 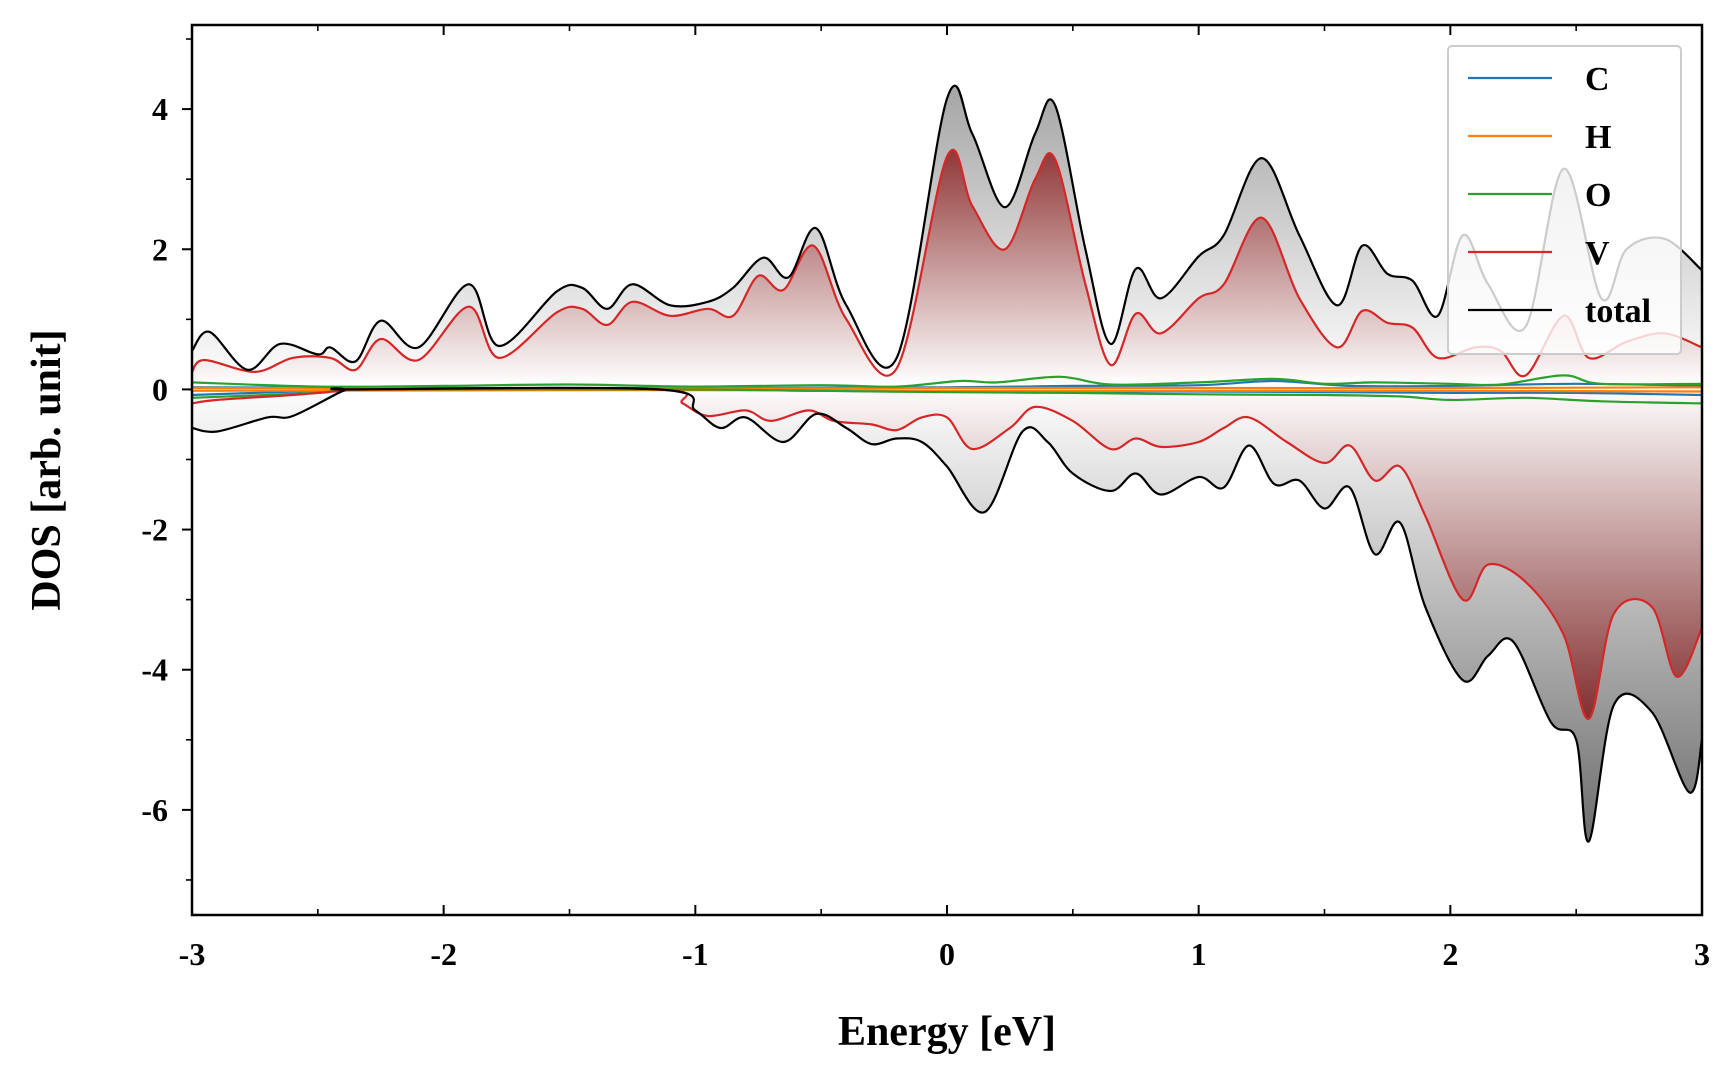 What do you see at coordinates (1597, 79) in the screenshot?
I see `legend-label-c: C` at bounding box center [1597, 79].